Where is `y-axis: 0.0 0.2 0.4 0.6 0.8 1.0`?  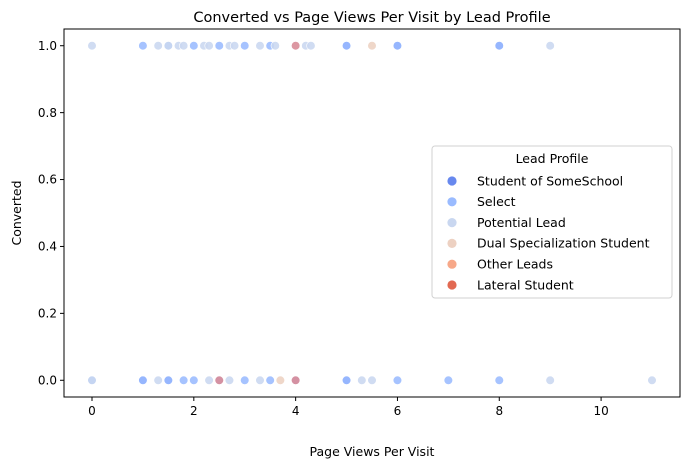 y-axis: 0.0 0.2 0.4 0.6 0.8 1.0 is located at coordinates (51, 213).